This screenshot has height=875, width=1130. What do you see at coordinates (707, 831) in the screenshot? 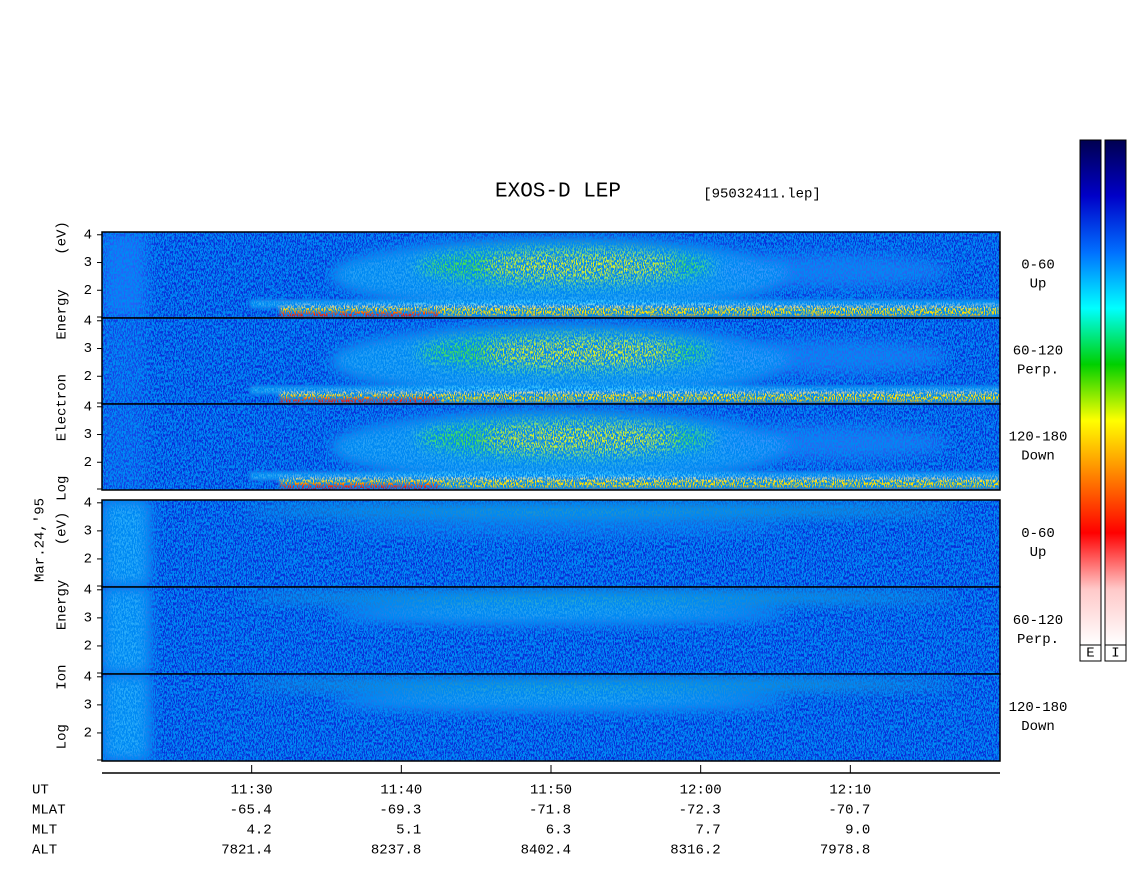
I see `ephemeris-value: 7.7` at bounding box center [707, 831].